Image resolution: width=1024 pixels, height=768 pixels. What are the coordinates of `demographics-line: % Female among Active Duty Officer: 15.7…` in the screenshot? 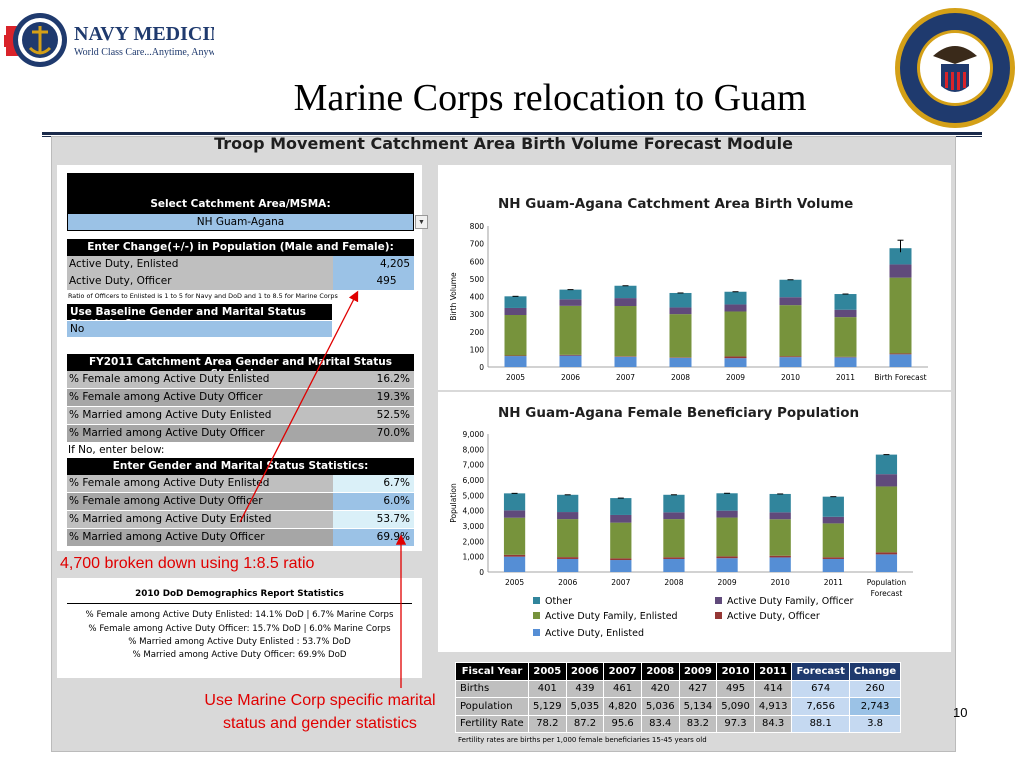 It's located at (239, 629).